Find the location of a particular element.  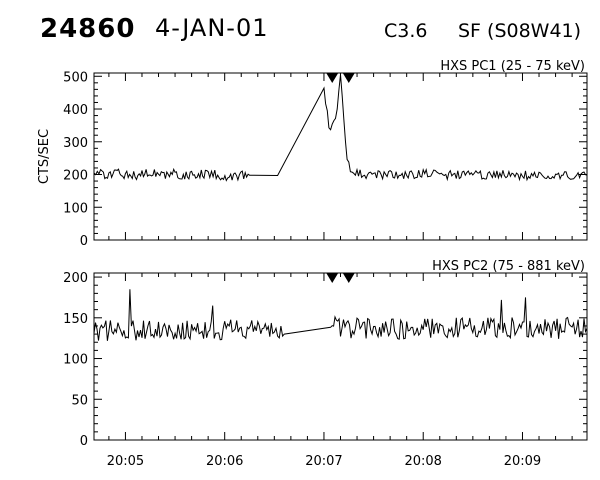

x-tick-label: 20:05 is located at coordinates (125, 461).